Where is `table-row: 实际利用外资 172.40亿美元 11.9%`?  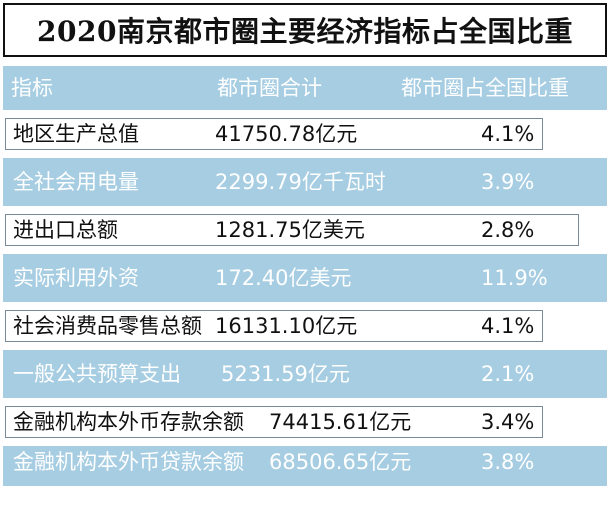 table-row: 实际利用外资 172.40亿美元 11.9% is located at coordinates (305, 278).